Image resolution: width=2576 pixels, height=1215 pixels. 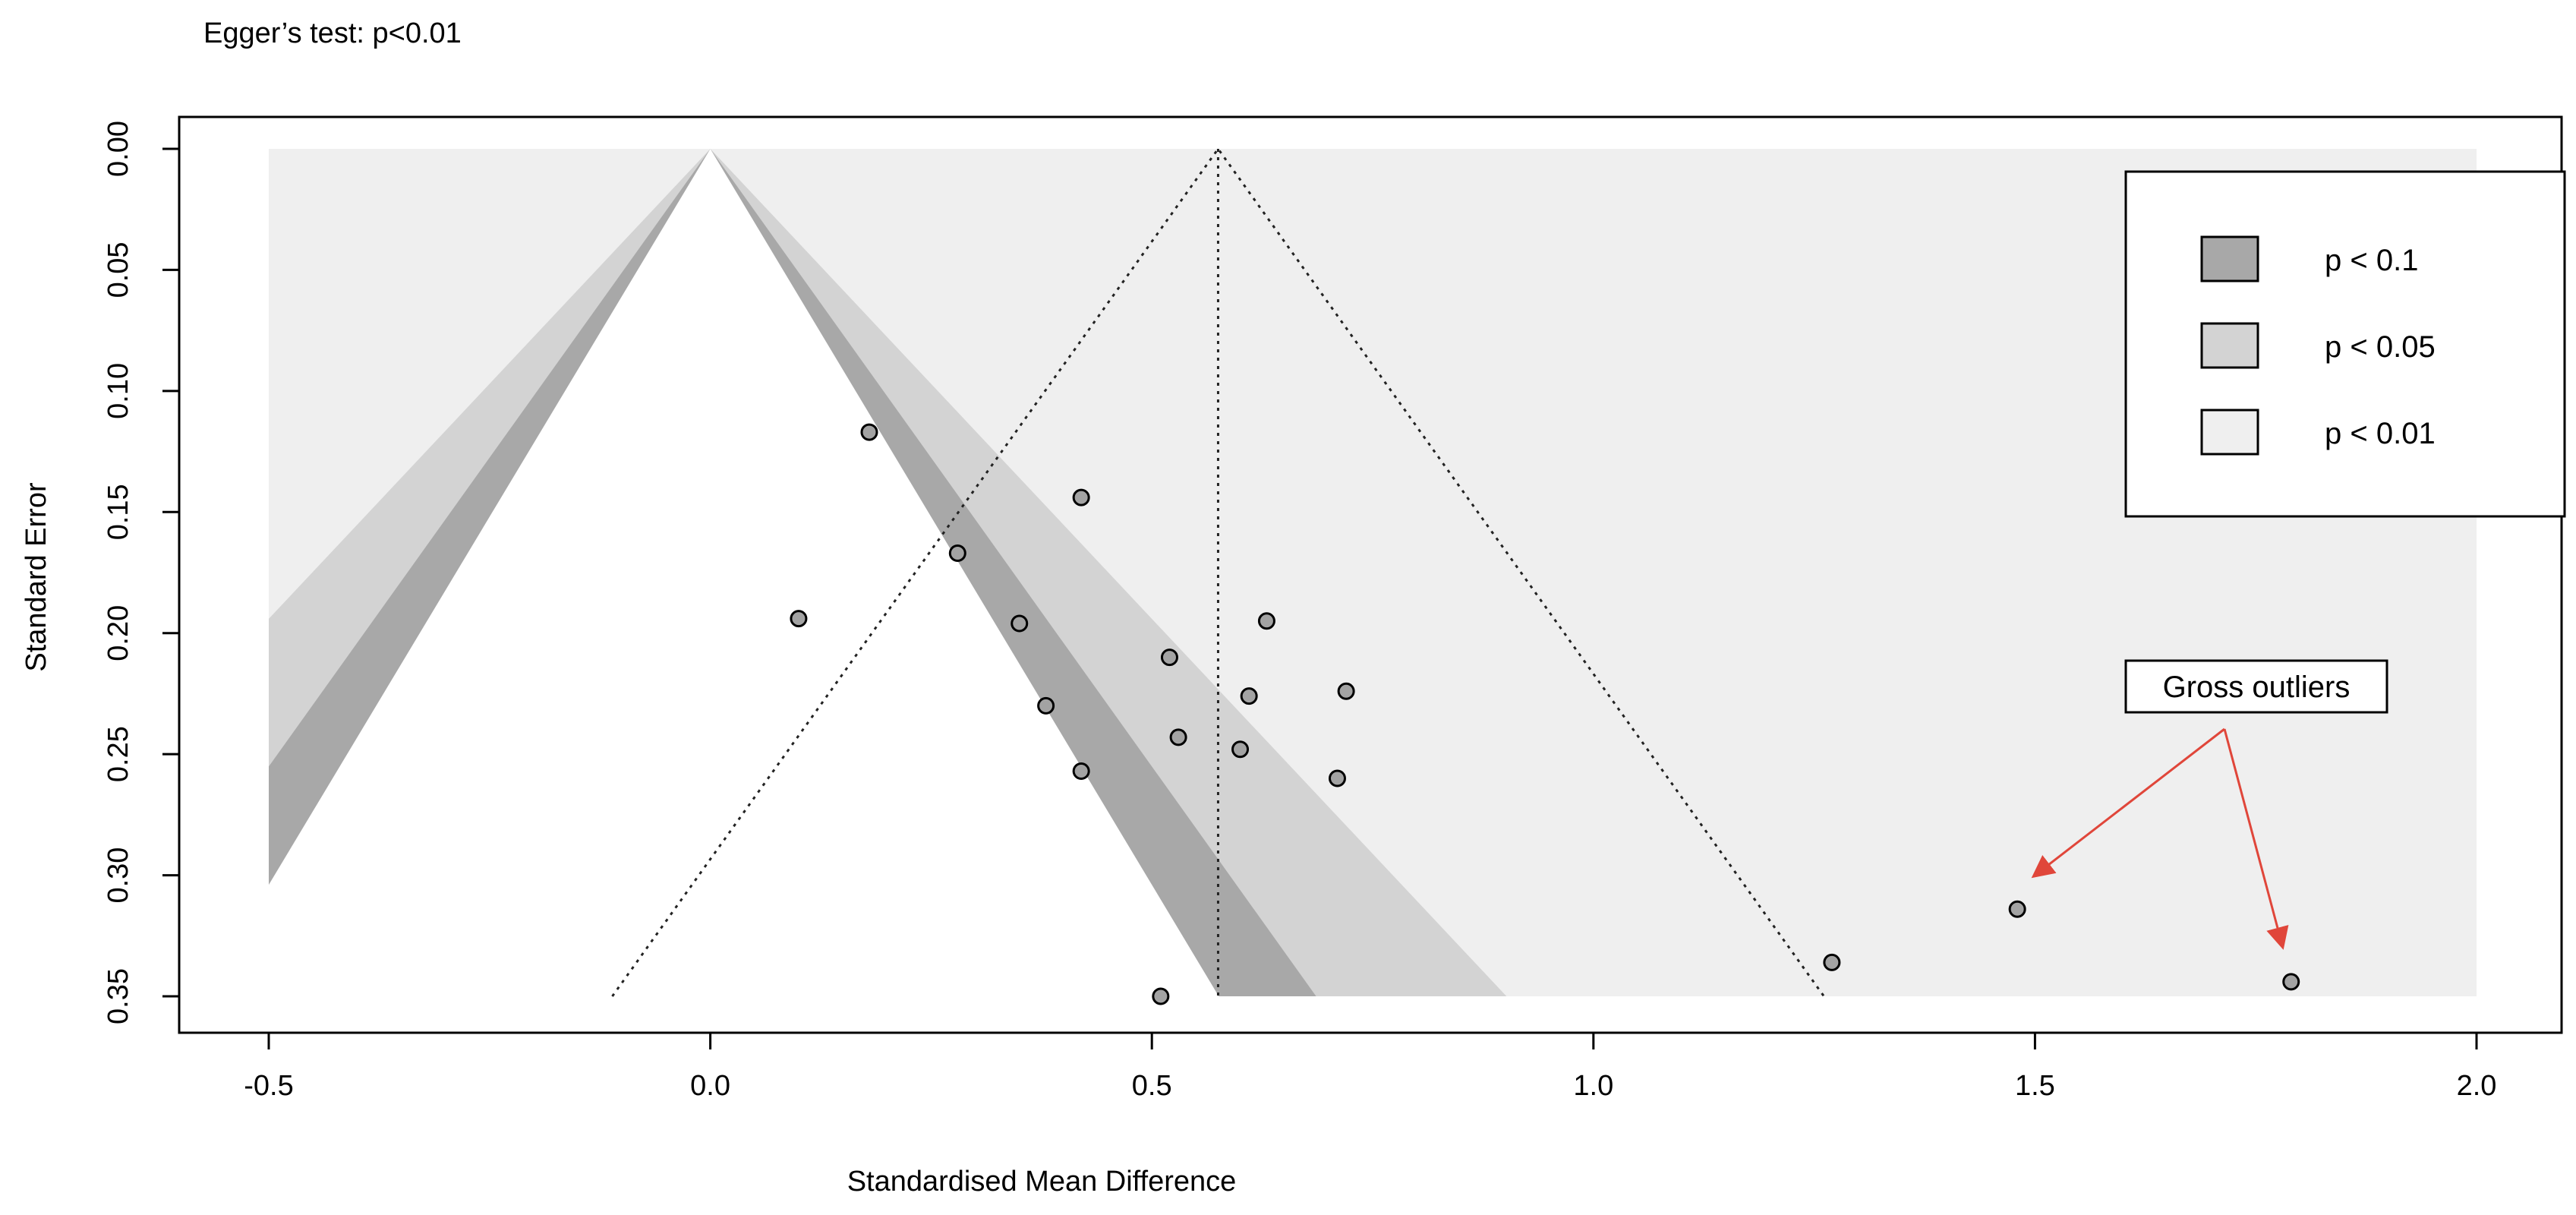 I want to click on chart-subtitle: Egger’s test: p<0.01, so click(x=332, y=33).